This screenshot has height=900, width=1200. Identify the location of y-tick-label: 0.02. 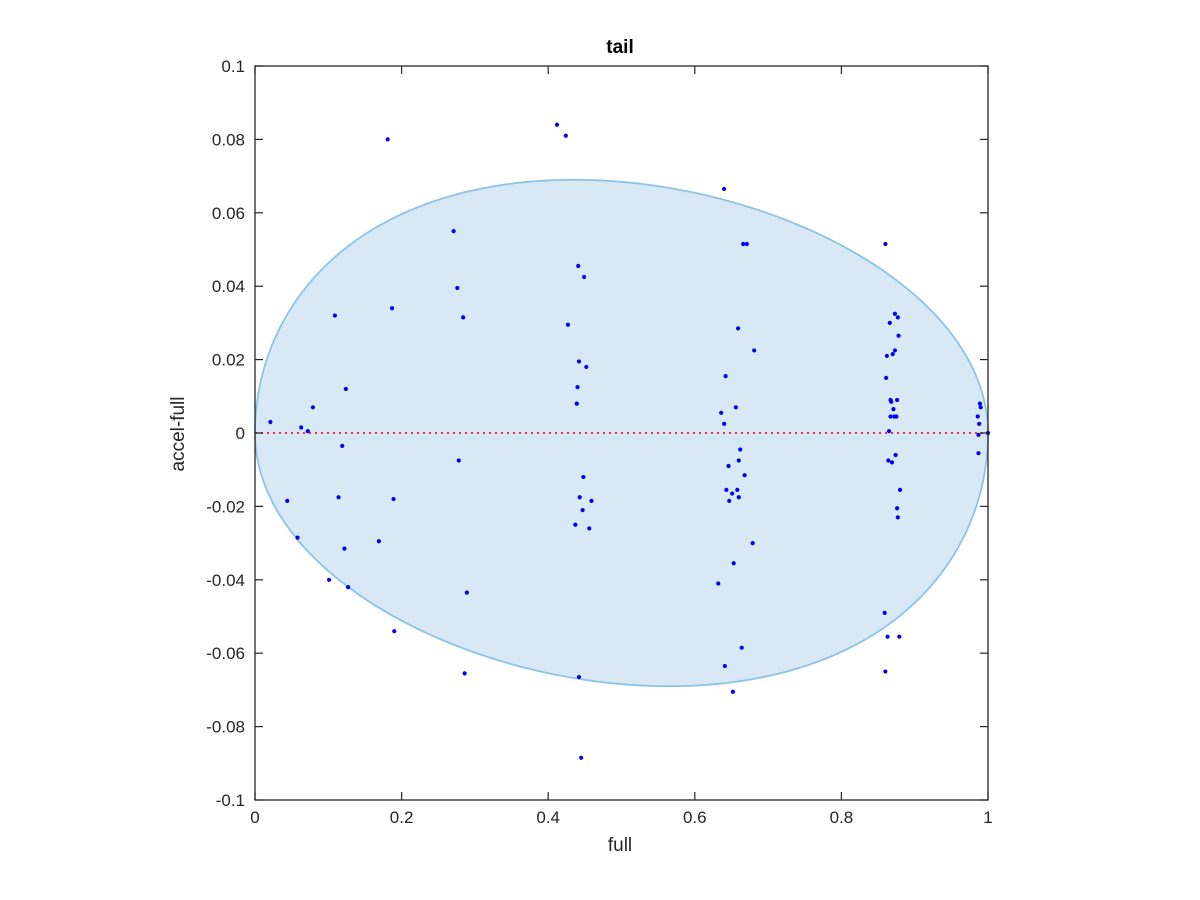
(228, 360).